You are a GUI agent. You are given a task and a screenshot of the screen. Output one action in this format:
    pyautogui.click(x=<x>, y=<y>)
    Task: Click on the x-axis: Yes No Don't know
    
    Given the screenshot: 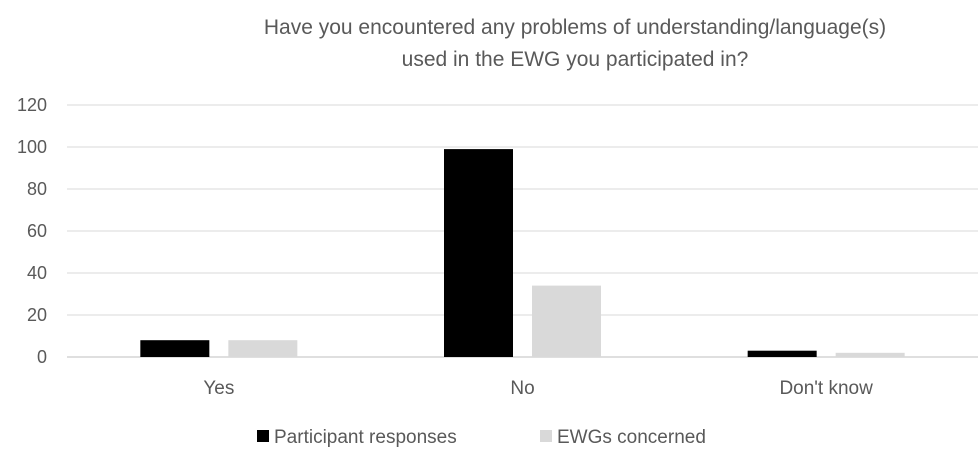 What is the action you would take?
    pyautogui.click(x=538, y=388)
    